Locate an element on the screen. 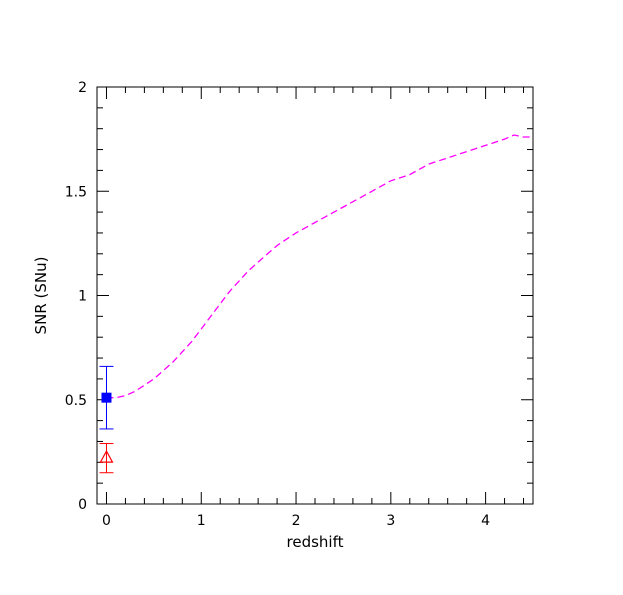 Image resolution: width=623 pixels, height=595 pixels. y-tick-label: 2 is located at coordinates (82, 88).